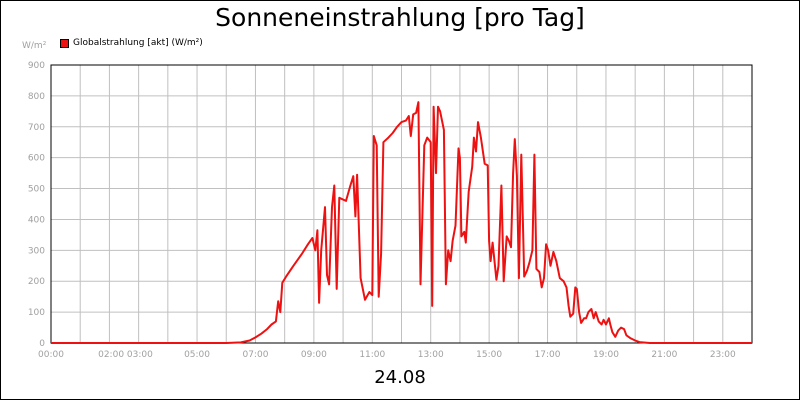 This screenshot has height=400, width=800. I want to click on legend-entry-label: Globalstrahlung [akt] (W/m²), so click(138, 43).